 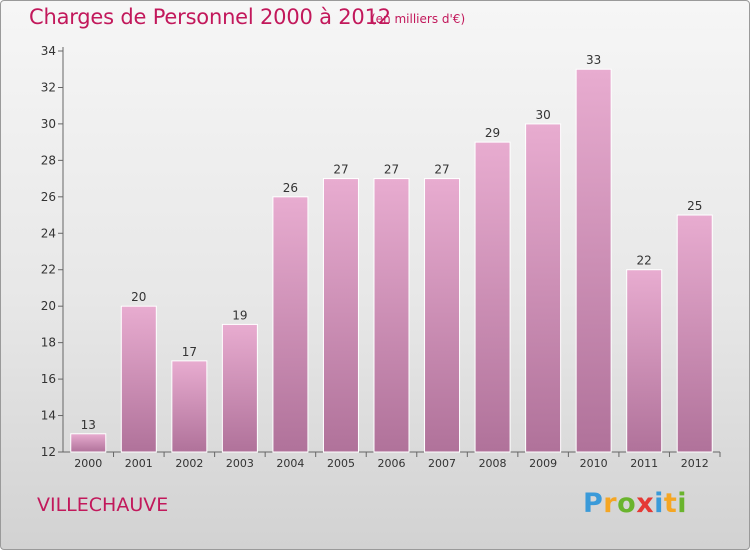 What do you see at coordinates (593, 60) in the screenshot?
I see `data-label: 33` at bounding box center [593, 60].